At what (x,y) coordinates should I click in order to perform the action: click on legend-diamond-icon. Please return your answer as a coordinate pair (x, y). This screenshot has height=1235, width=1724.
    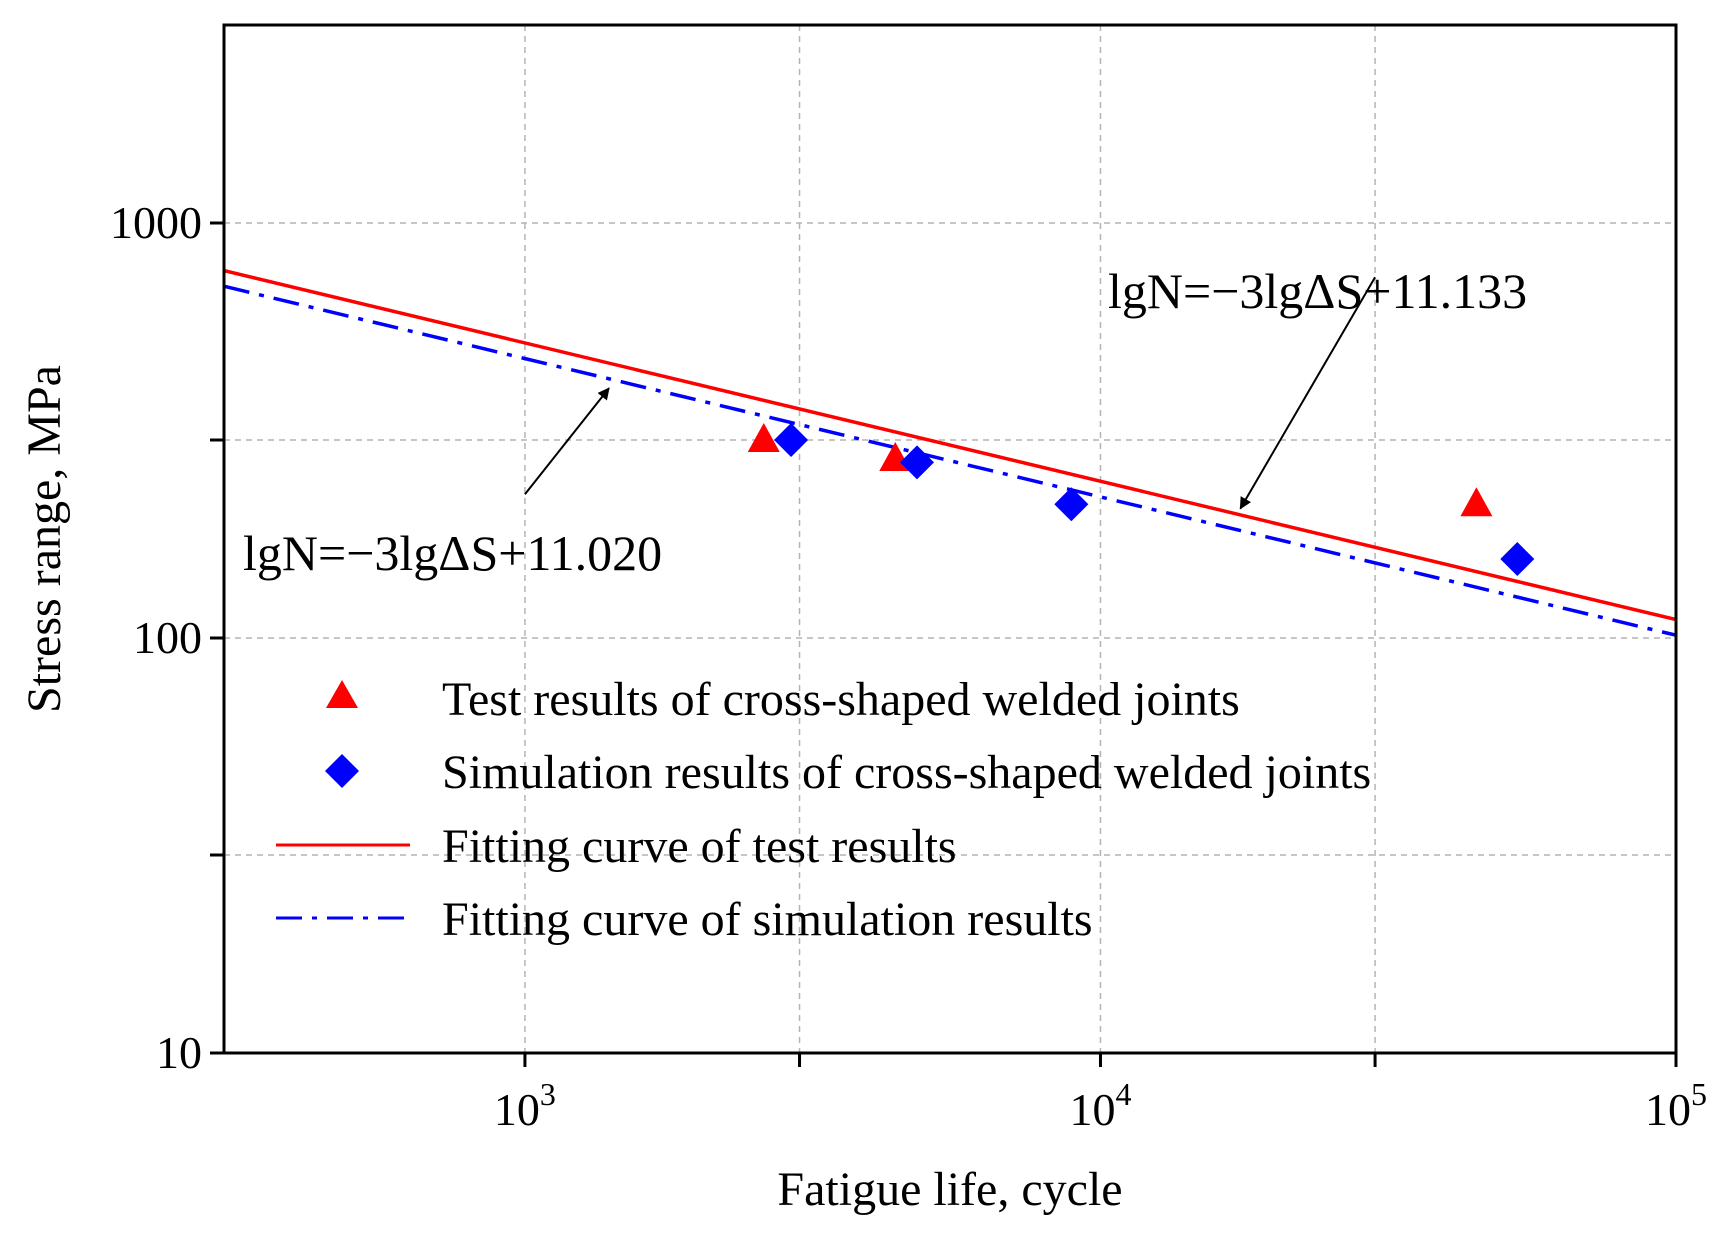
    Looking at the image, I should click on (342, 771).